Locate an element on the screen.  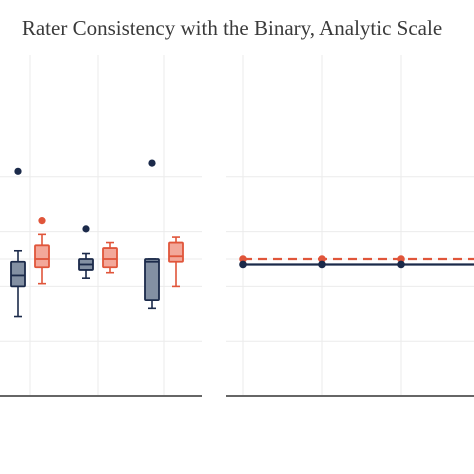
box-orange-b1 is located at coordinates (42, 251).